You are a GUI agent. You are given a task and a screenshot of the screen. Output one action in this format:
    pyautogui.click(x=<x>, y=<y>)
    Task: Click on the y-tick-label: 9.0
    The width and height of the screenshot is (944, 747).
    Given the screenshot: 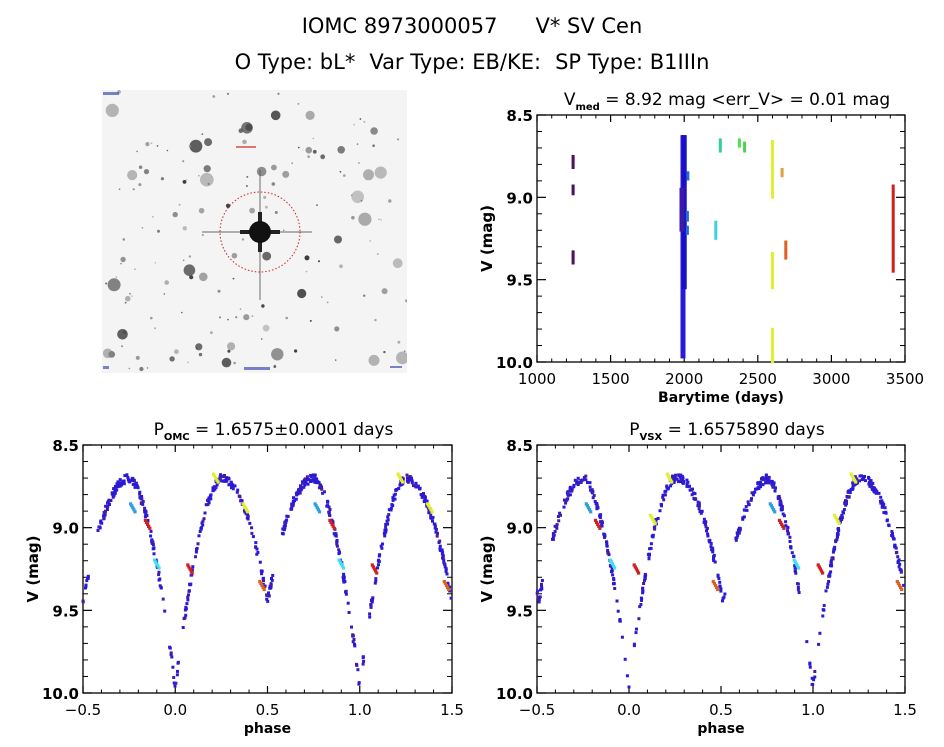 What is the action you would take?
    pyautogui.click(x=519, y=529)
    